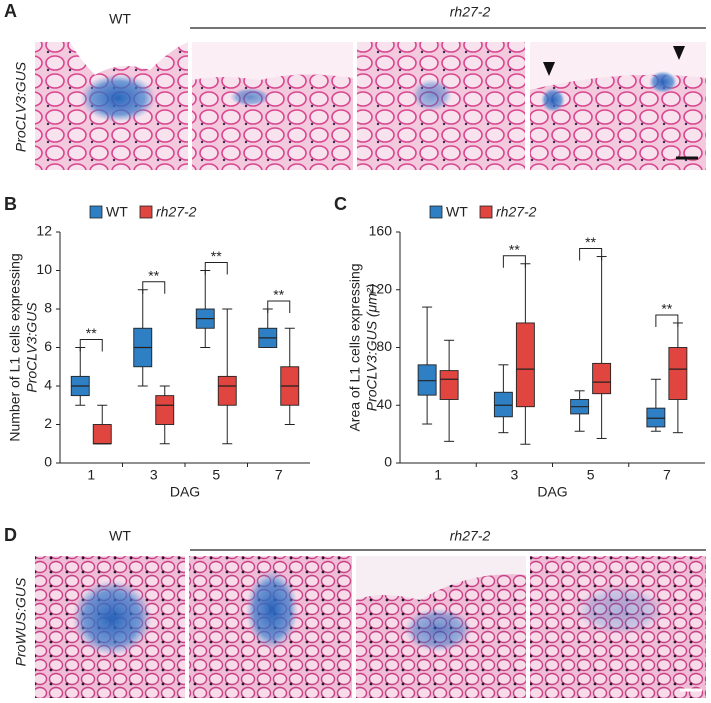  Describe the element at coordinates (384, 404) in the screenshot. I see `y-tick-label: 40` at that location.